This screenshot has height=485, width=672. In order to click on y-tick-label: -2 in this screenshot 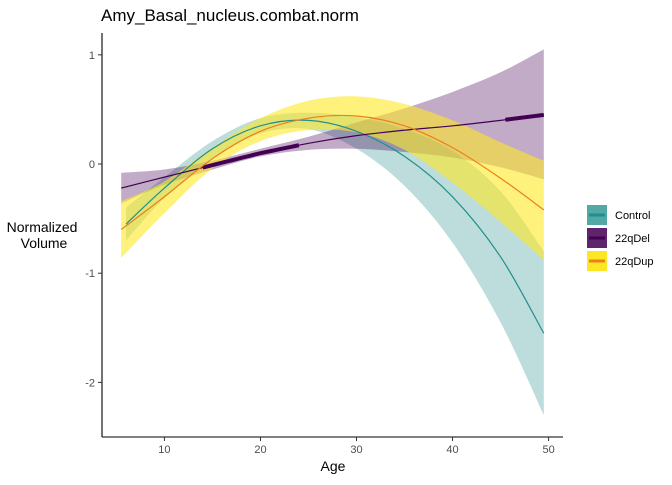, I will do `click(90, 383)`.